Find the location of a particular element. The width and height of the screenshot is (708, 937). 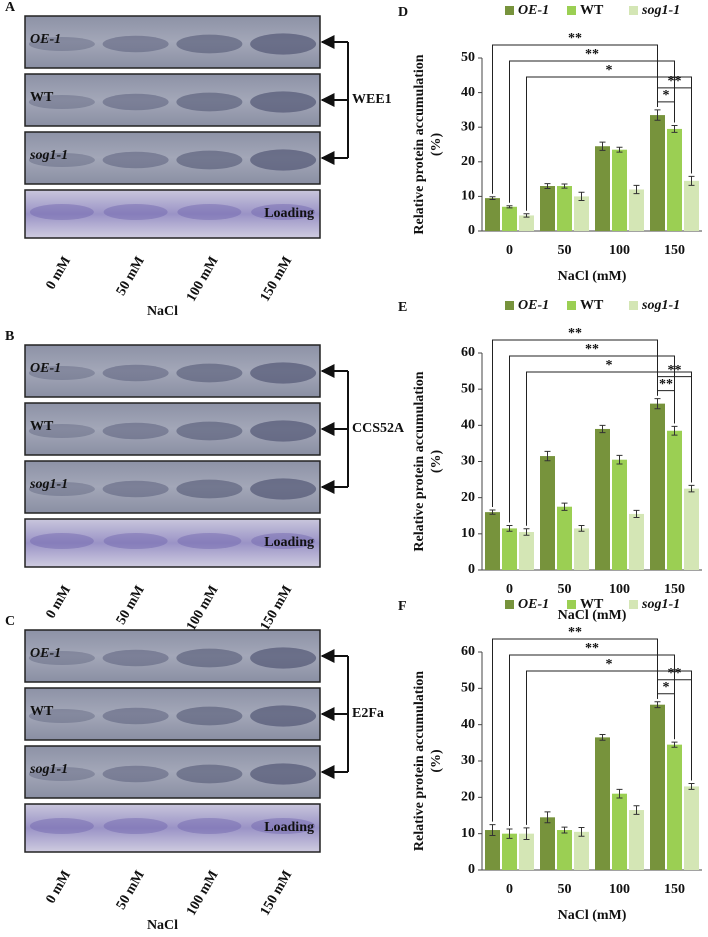

significance-label: * is located at coordinates (666, 95).